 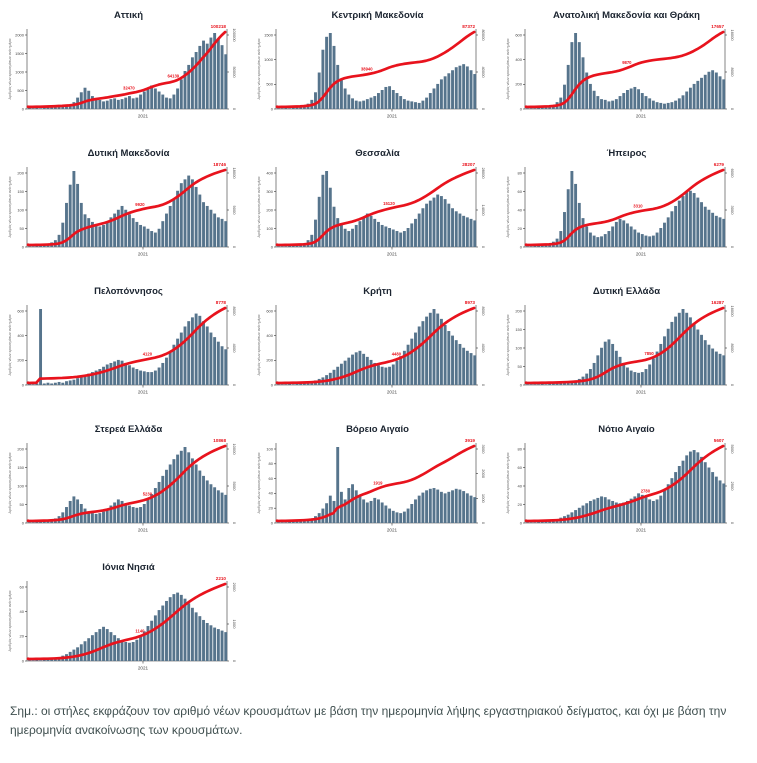 I want to click on svg-text: 2780, so click(x=646, y=491).